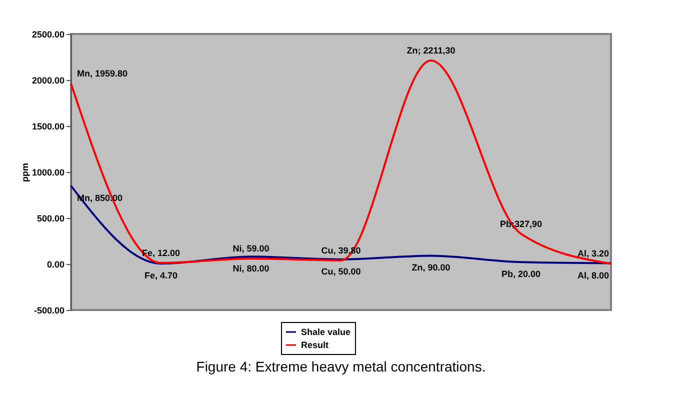  Describe the element at coordinates (431, 51) in the screenshot. I see `data-label: Zn; 2211,30` at that location.